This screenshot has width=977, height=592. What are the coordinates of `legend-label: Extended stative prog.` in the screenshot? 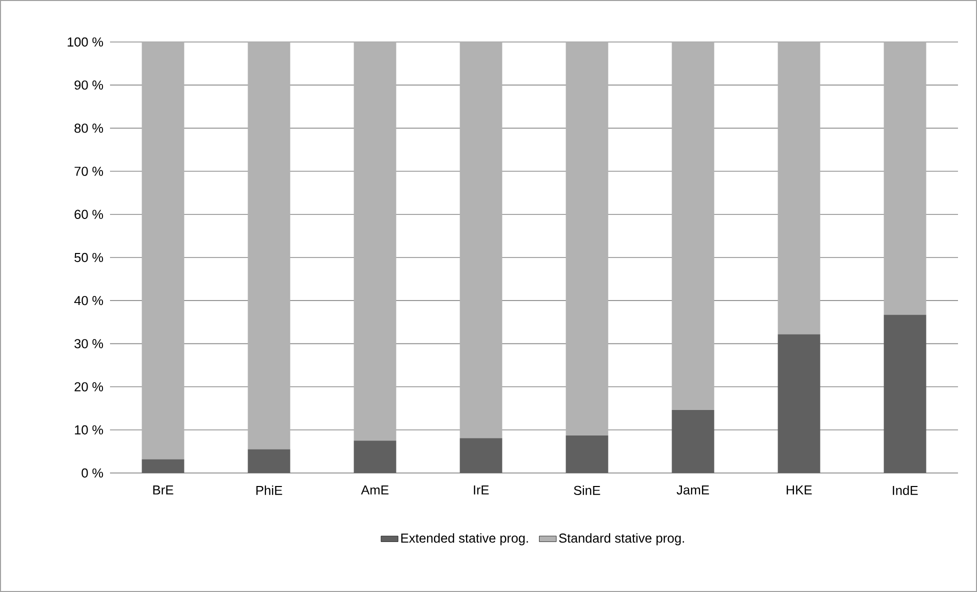 It's located at (464, 539).